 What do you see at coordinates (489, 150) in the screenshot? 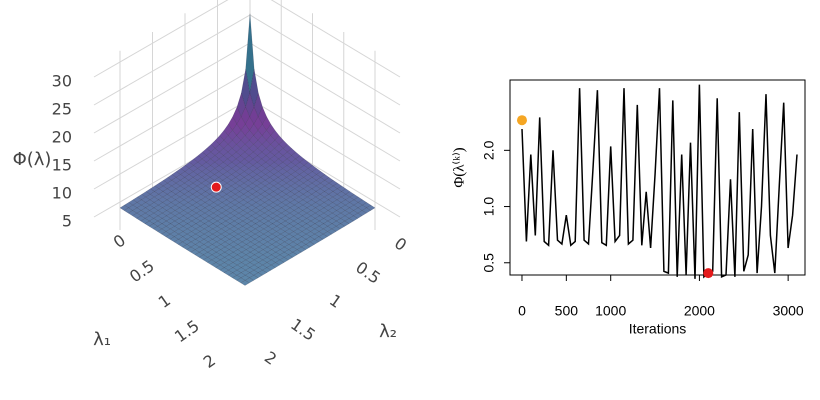
I see `y-tick-label: 2.0` at bounding box center [489, 150].